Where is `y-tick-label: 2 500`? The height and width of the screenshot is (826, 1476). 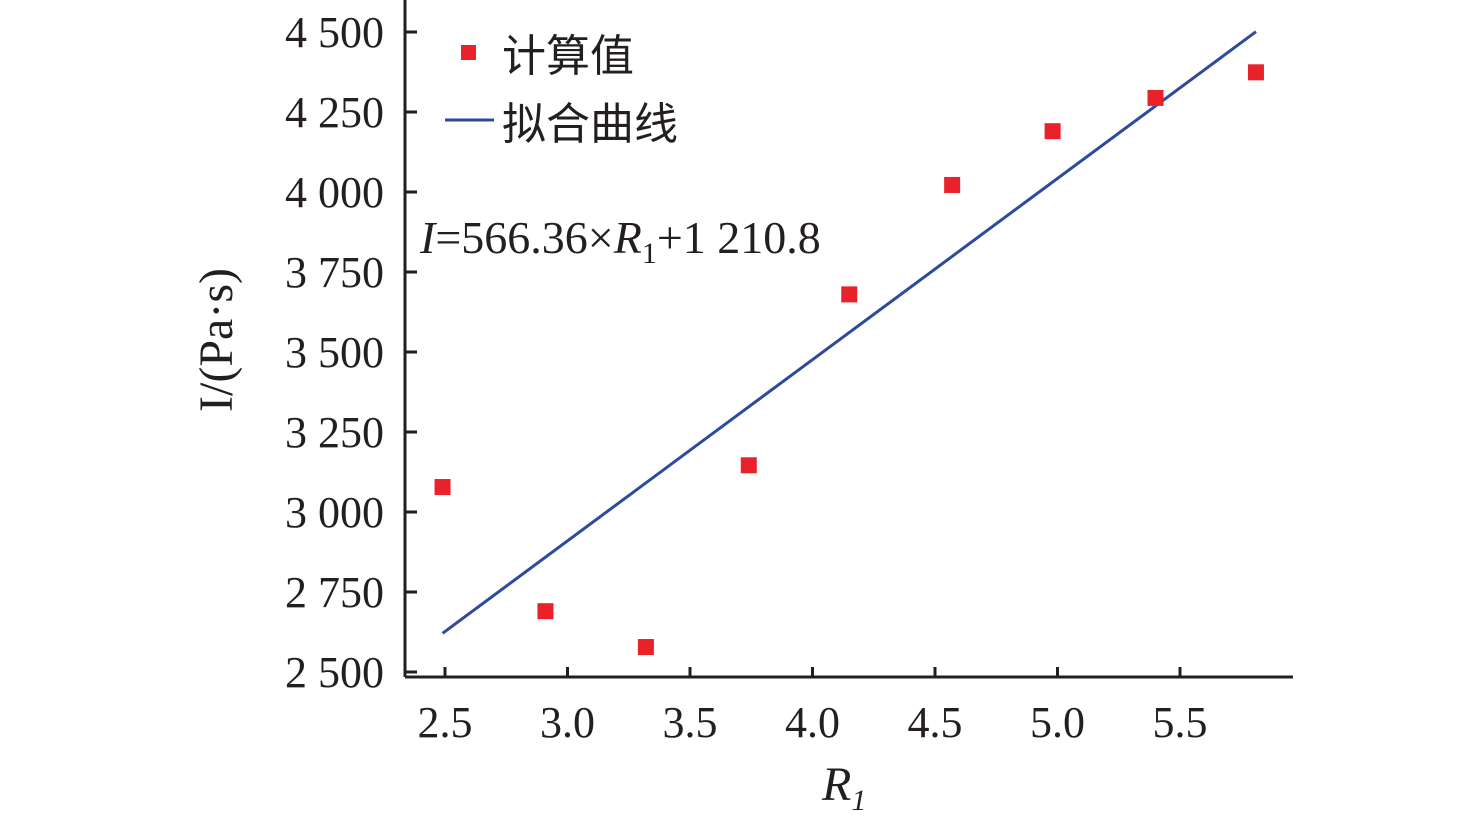
y-tick-label: 2 500 is located at coordinates (334, 672).